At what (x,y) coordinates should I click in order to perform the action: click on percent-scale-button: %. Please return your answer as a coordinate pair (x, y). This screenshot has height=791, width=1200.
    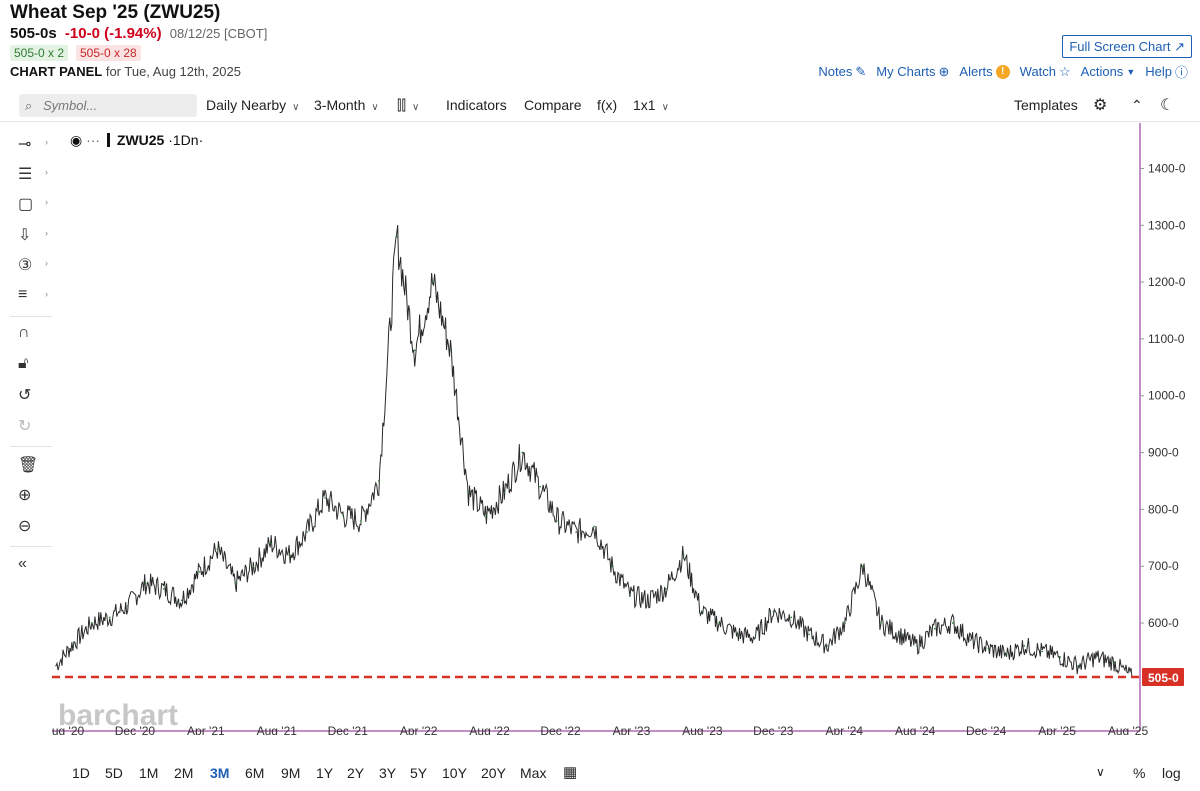
    Looking at the image, I should click on (1139, 773).